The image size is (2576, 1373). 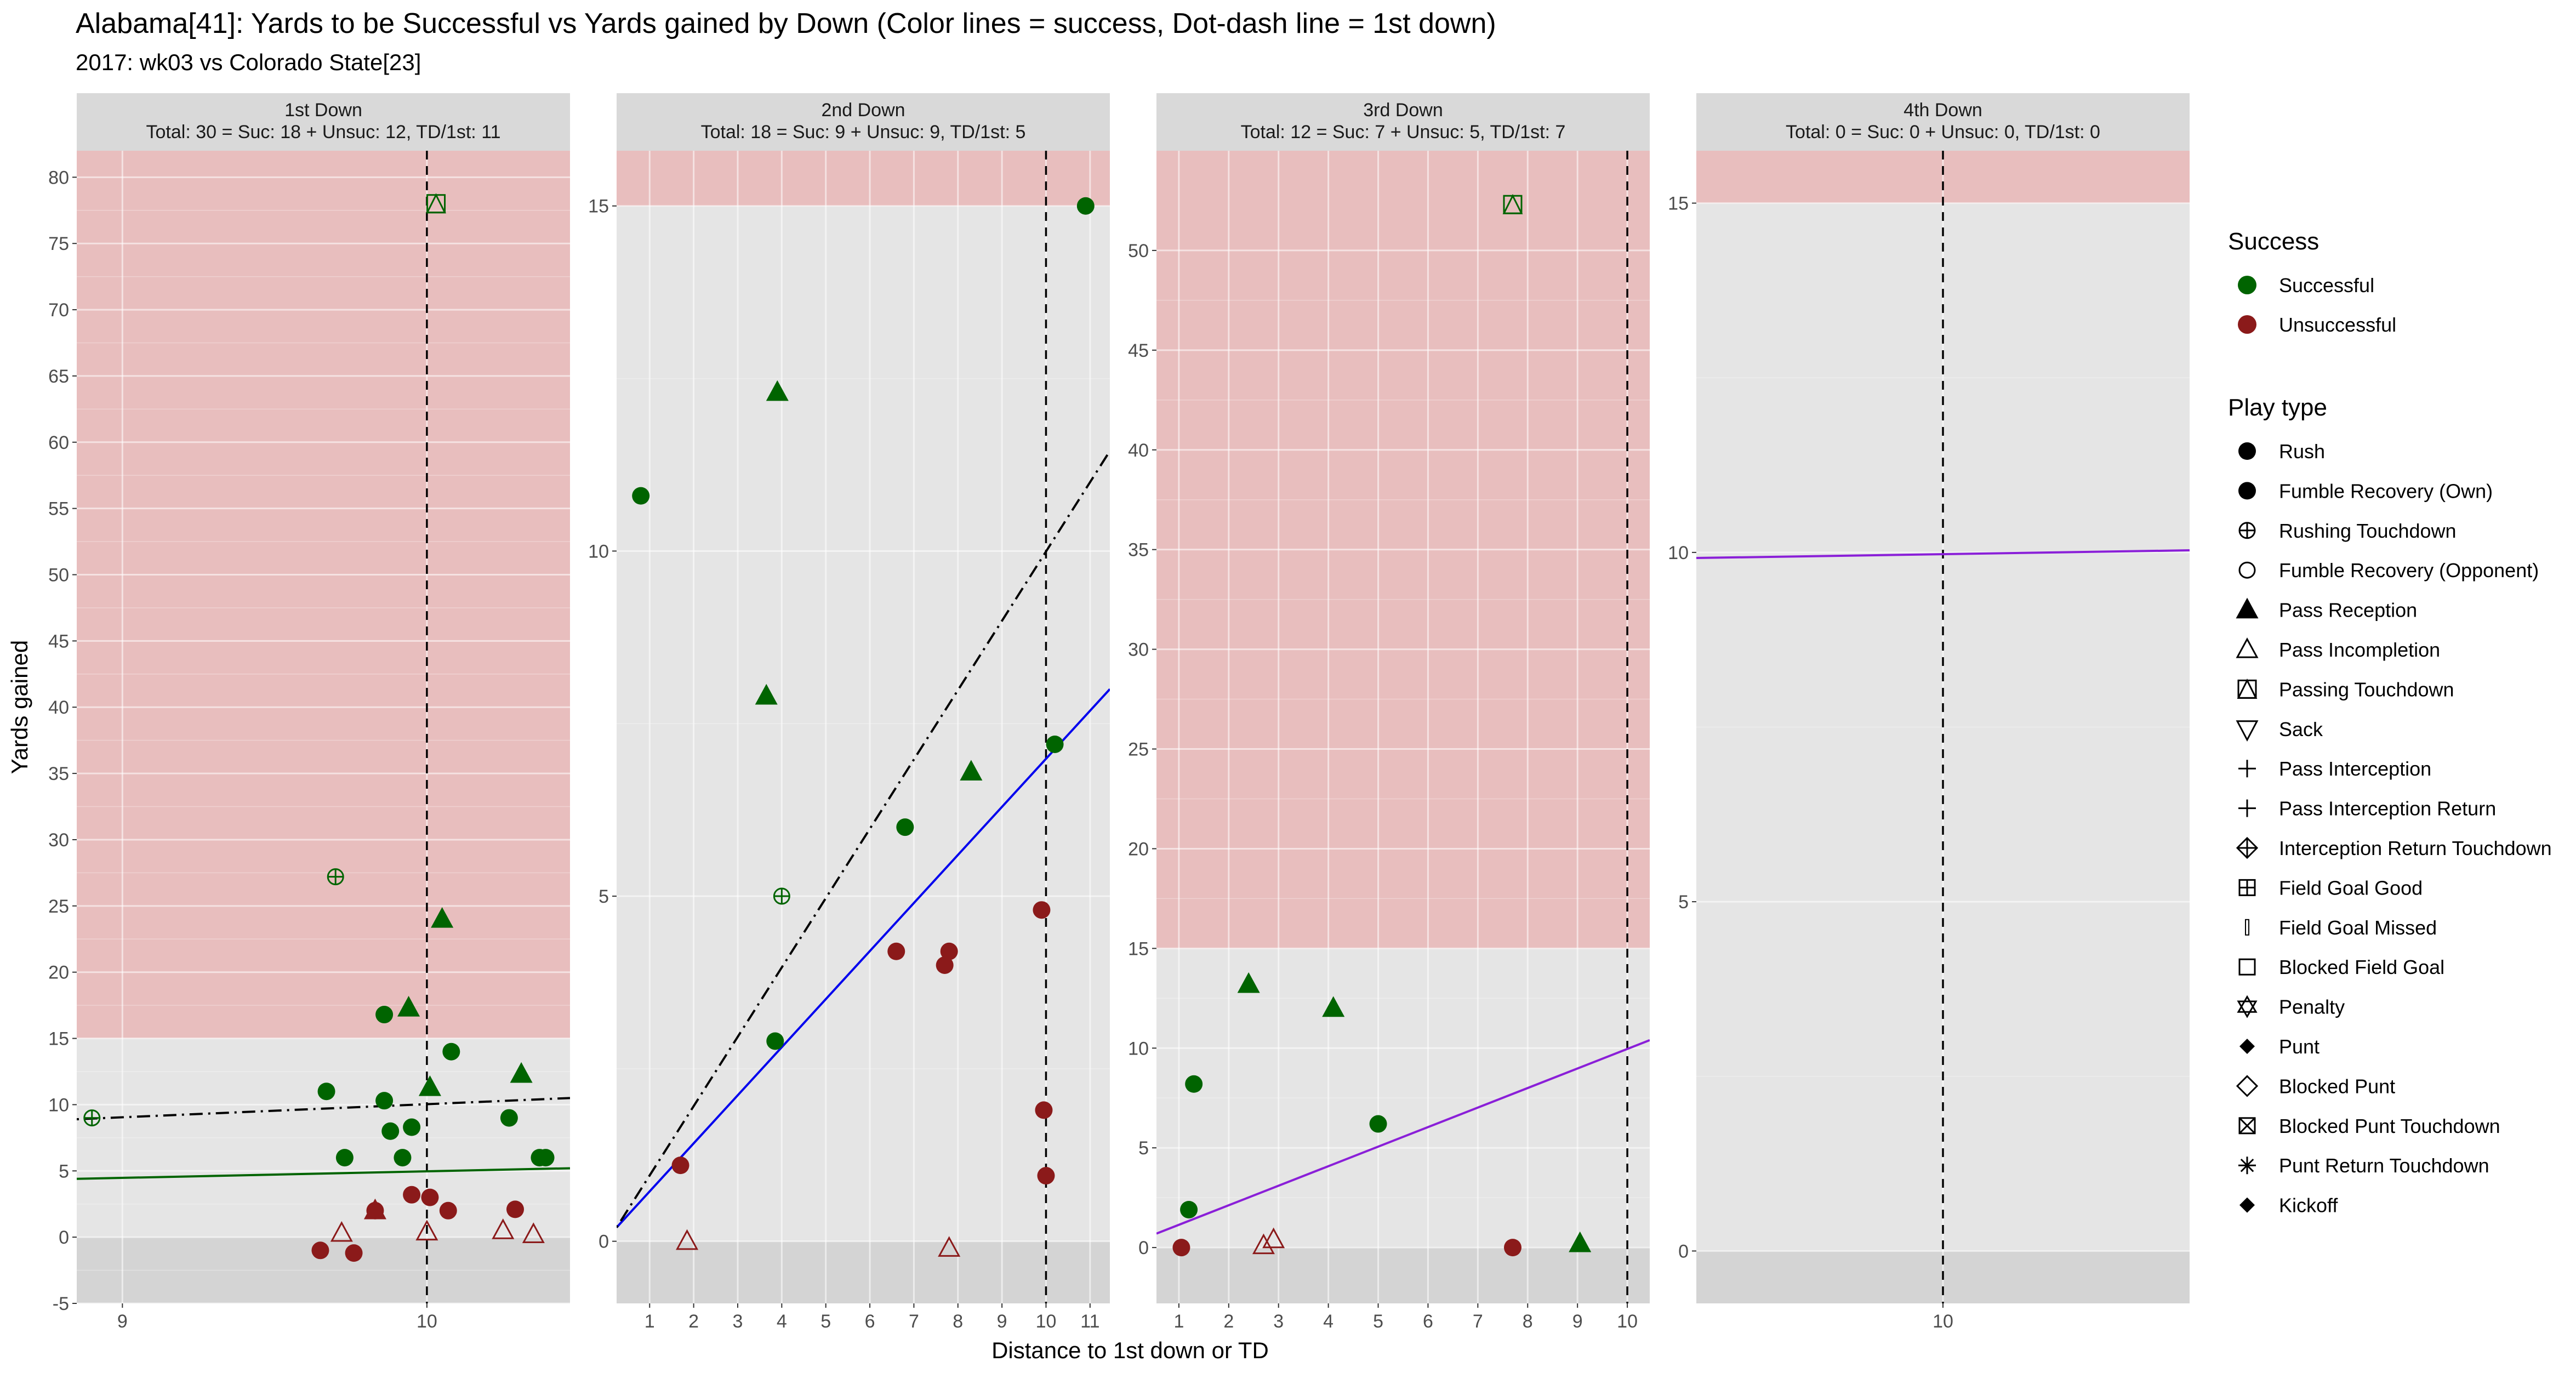 What do you see at coordinates (2273, 241) in the screenshot?
I see `legend-success-title: Success` at bounding box center [2273, 241].